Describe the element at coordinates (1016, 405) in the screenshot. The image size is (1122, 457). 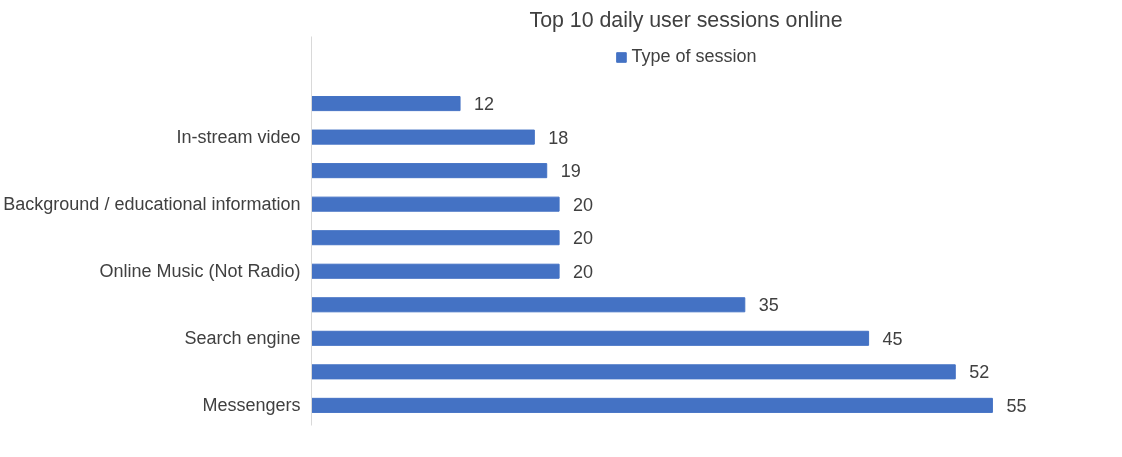
I see `data-label: 55` at that location.